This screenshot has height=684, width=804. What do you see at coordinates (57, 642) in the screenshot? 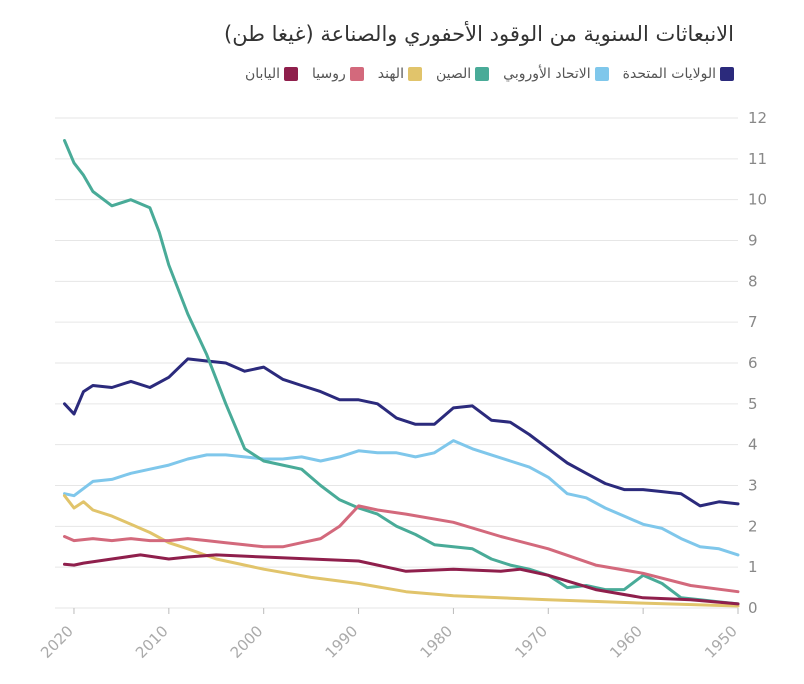
I see `x-tick-label: 2020` at bounding box center [57, 642].